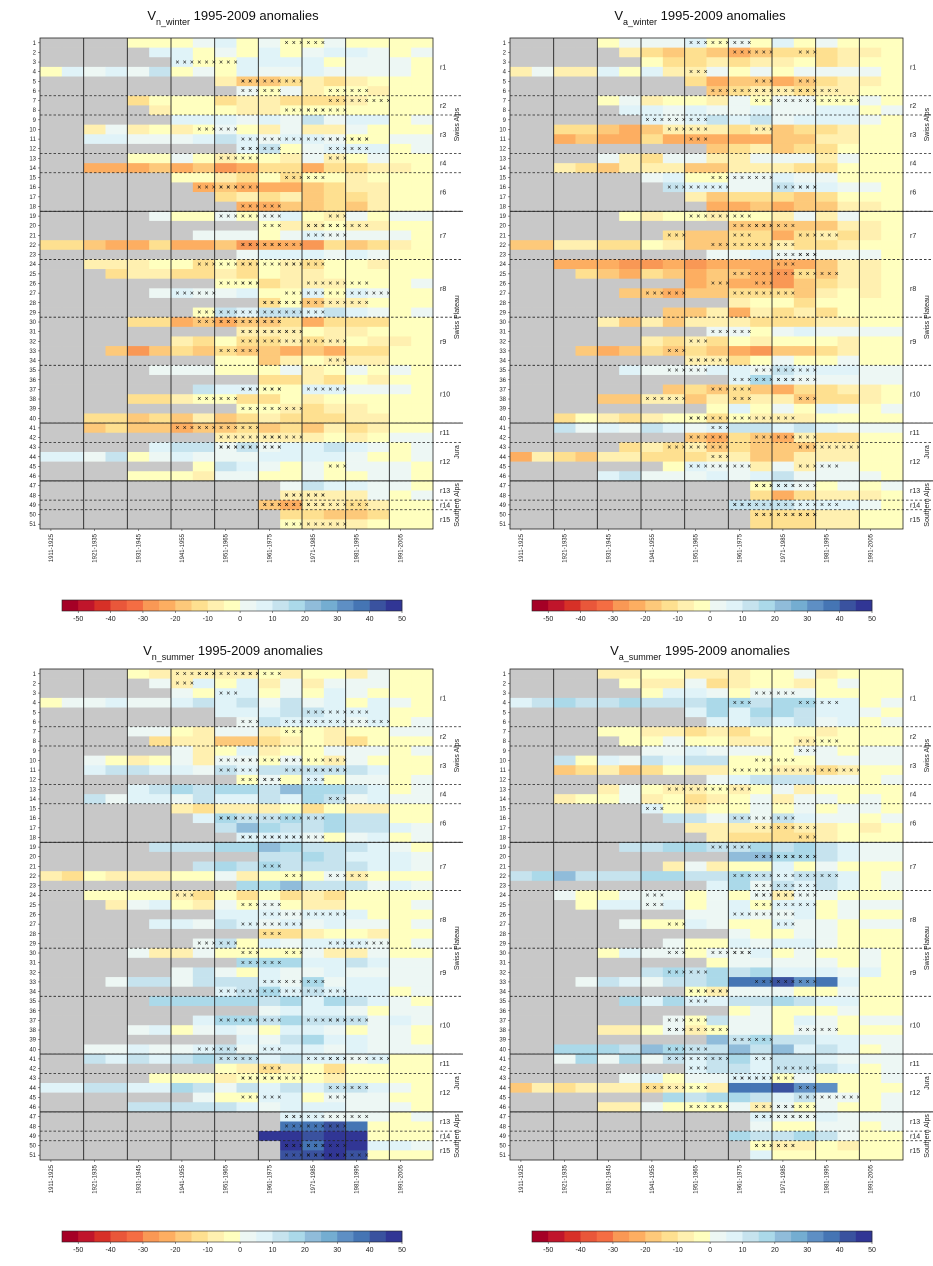 The width and height of the screenshot is (933, 1266). I want to click on y-tick-label: 50, so click(32, 1147).